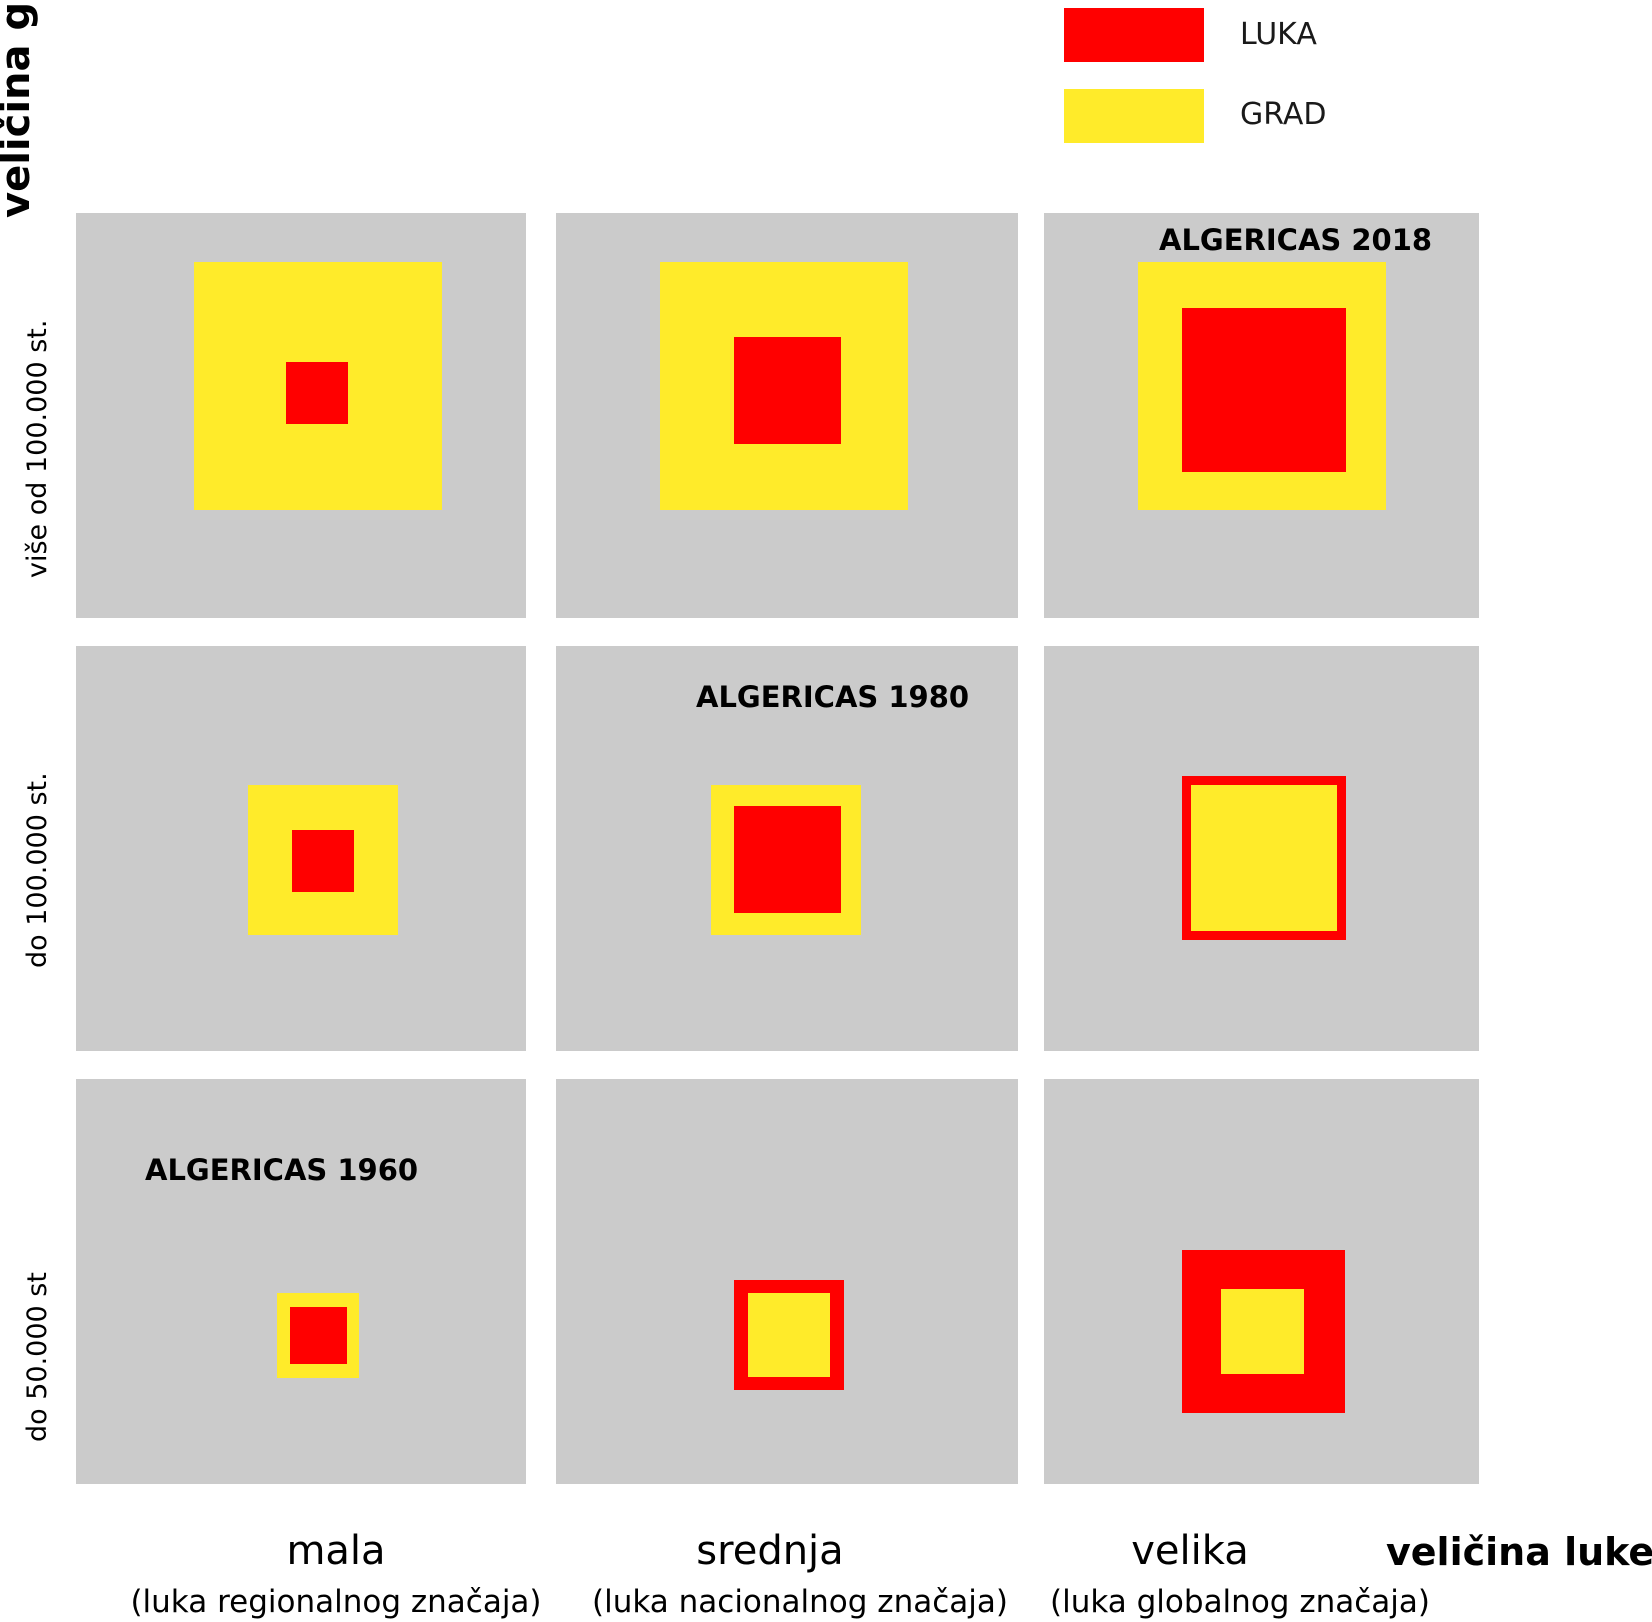  Describe the element at coordinates (37, 448) in the screenshot. I see `row-label-over-100k: više od 100.000 st.` at that location.